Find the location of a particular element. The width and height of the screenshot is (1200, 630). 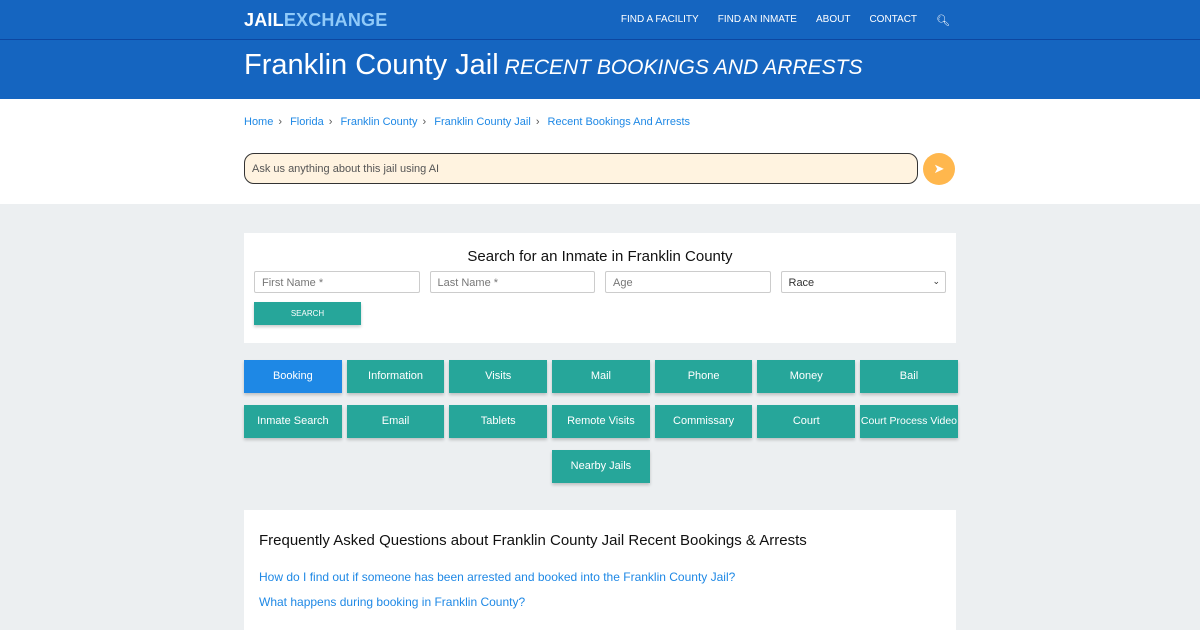

nav-find-facility: FIND A FACILITY is located at coordinates (659, 19).